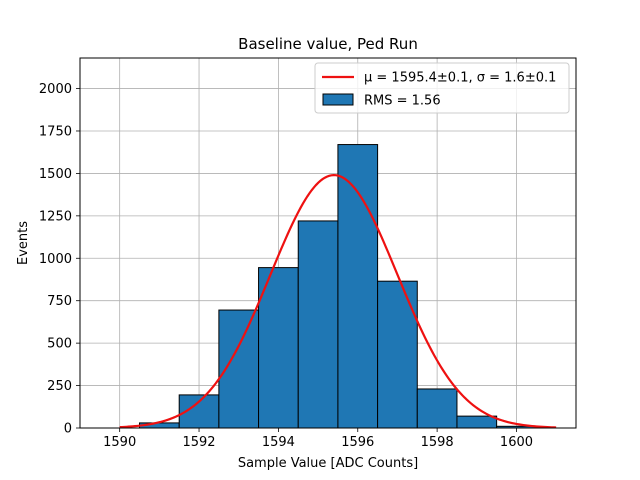 The width and height of the screenshot is (640, 480). What do you see at coordinates (119, 442) in the screenshot?
I see `x-tick-label: 1590` at bounding box center [119, 442].